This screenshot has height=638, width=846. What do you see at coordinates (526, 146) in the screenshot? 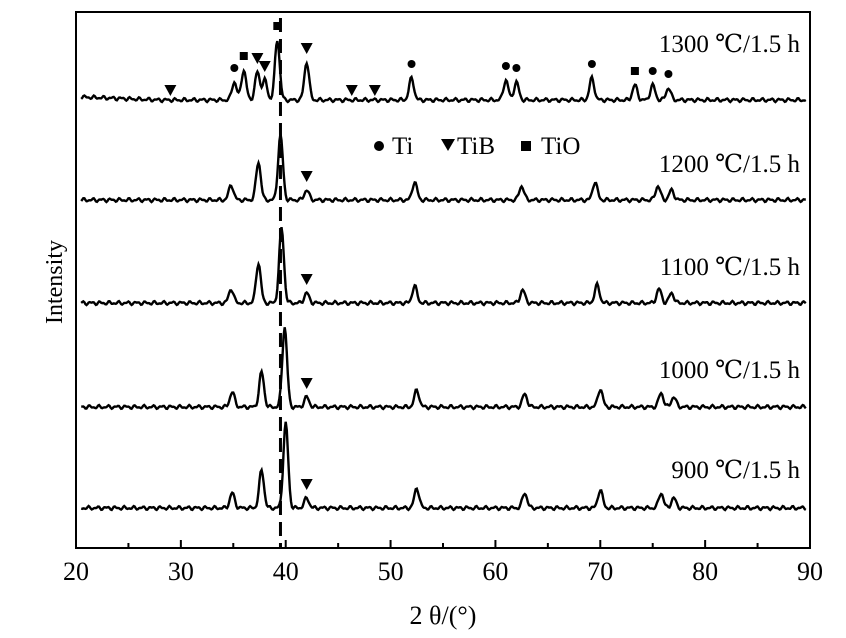
I see `legend-tio-symbol` at bounding box center [526, 146].